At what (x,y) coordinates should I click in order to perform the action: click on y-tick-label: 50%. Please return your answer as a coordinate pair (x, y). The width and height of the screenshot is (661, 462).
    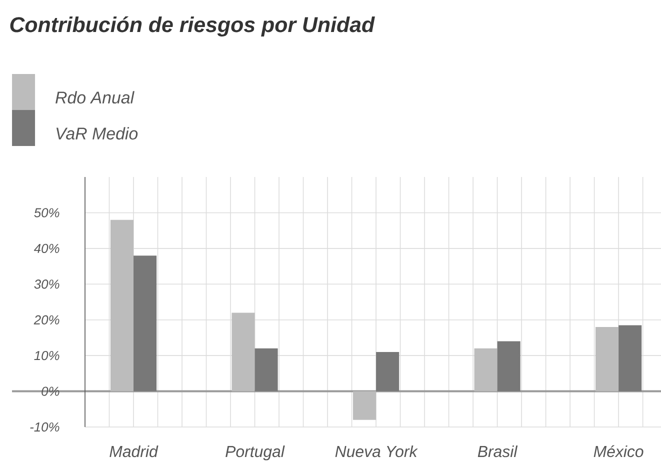
    Looking at the image, I should click on (47, 213).